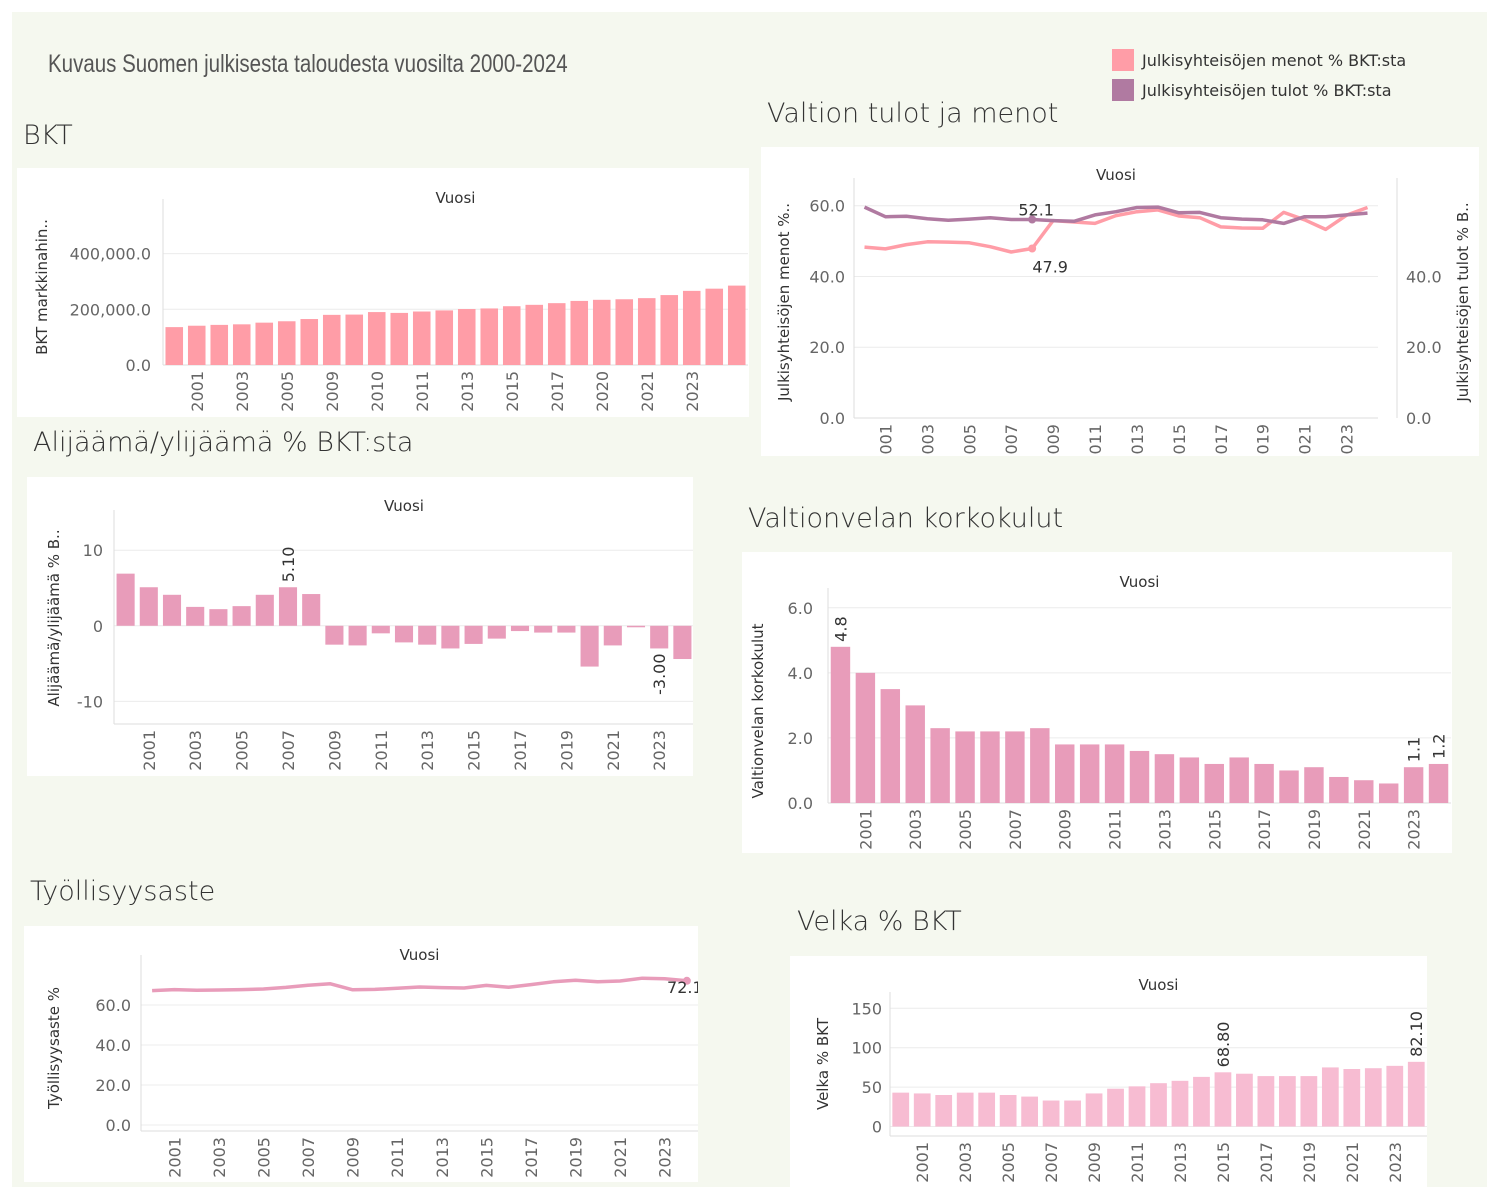 This screenshot has height=1199, width=1499. Describe the element at coordinates (1116, 229) in the screenshot. I see `valtion-line-a` at that location.